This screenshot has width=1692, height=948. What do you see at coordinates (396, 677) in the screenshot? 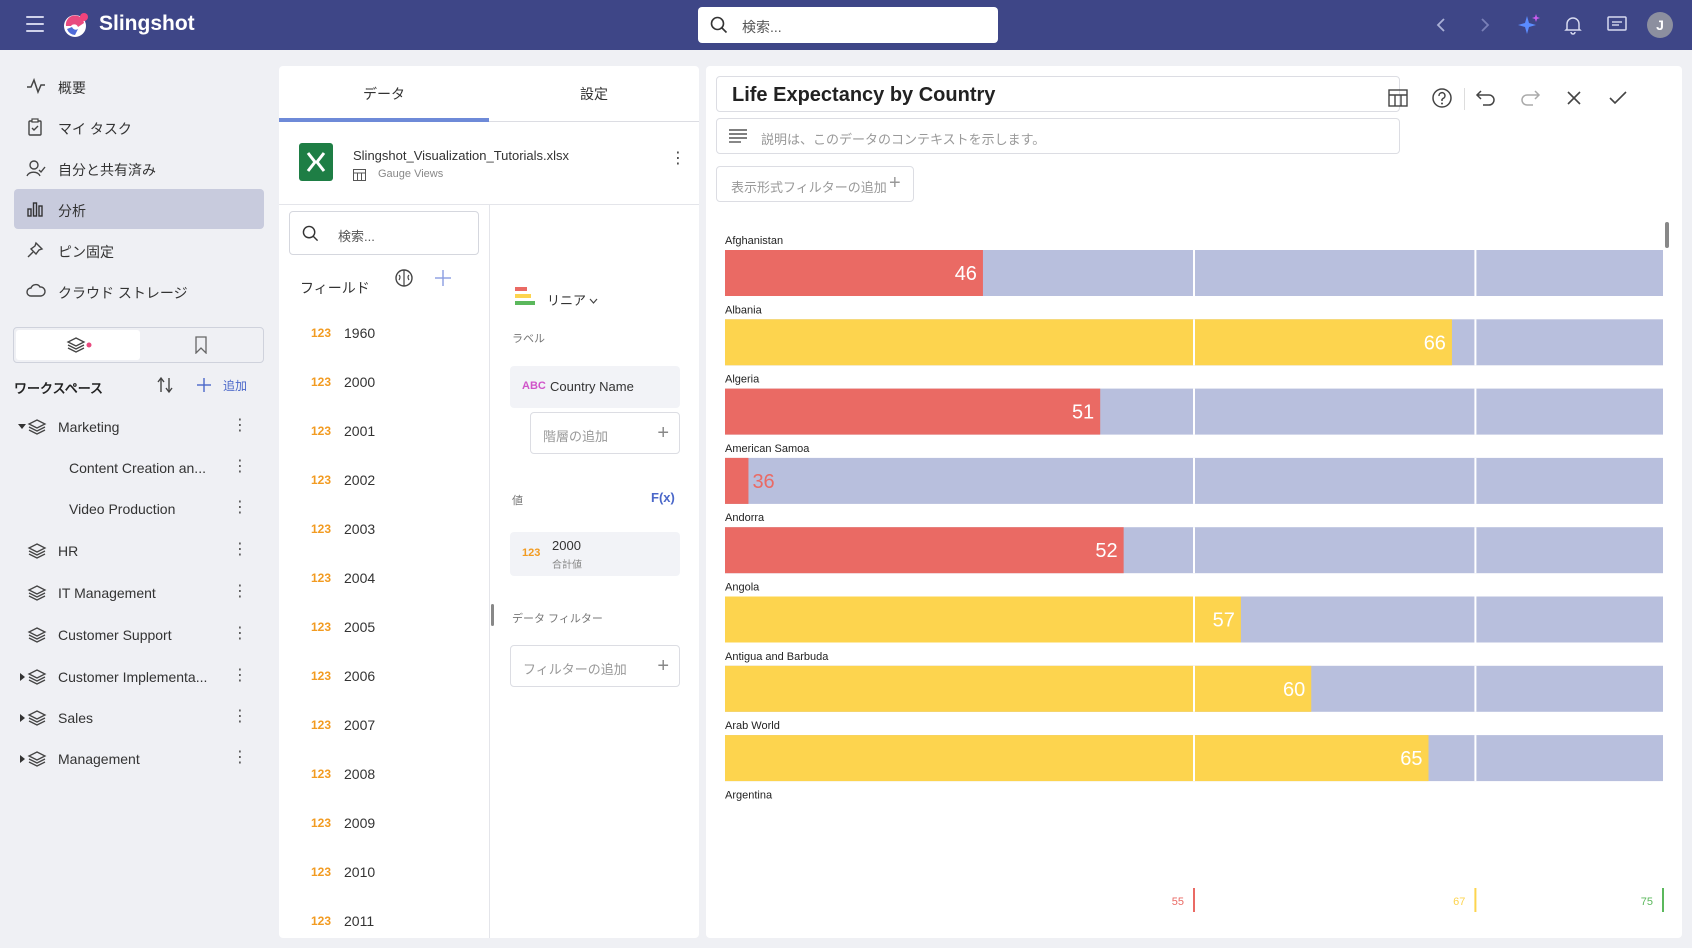
I see `field-item: 123 2006` at bounding box center [396, 677].